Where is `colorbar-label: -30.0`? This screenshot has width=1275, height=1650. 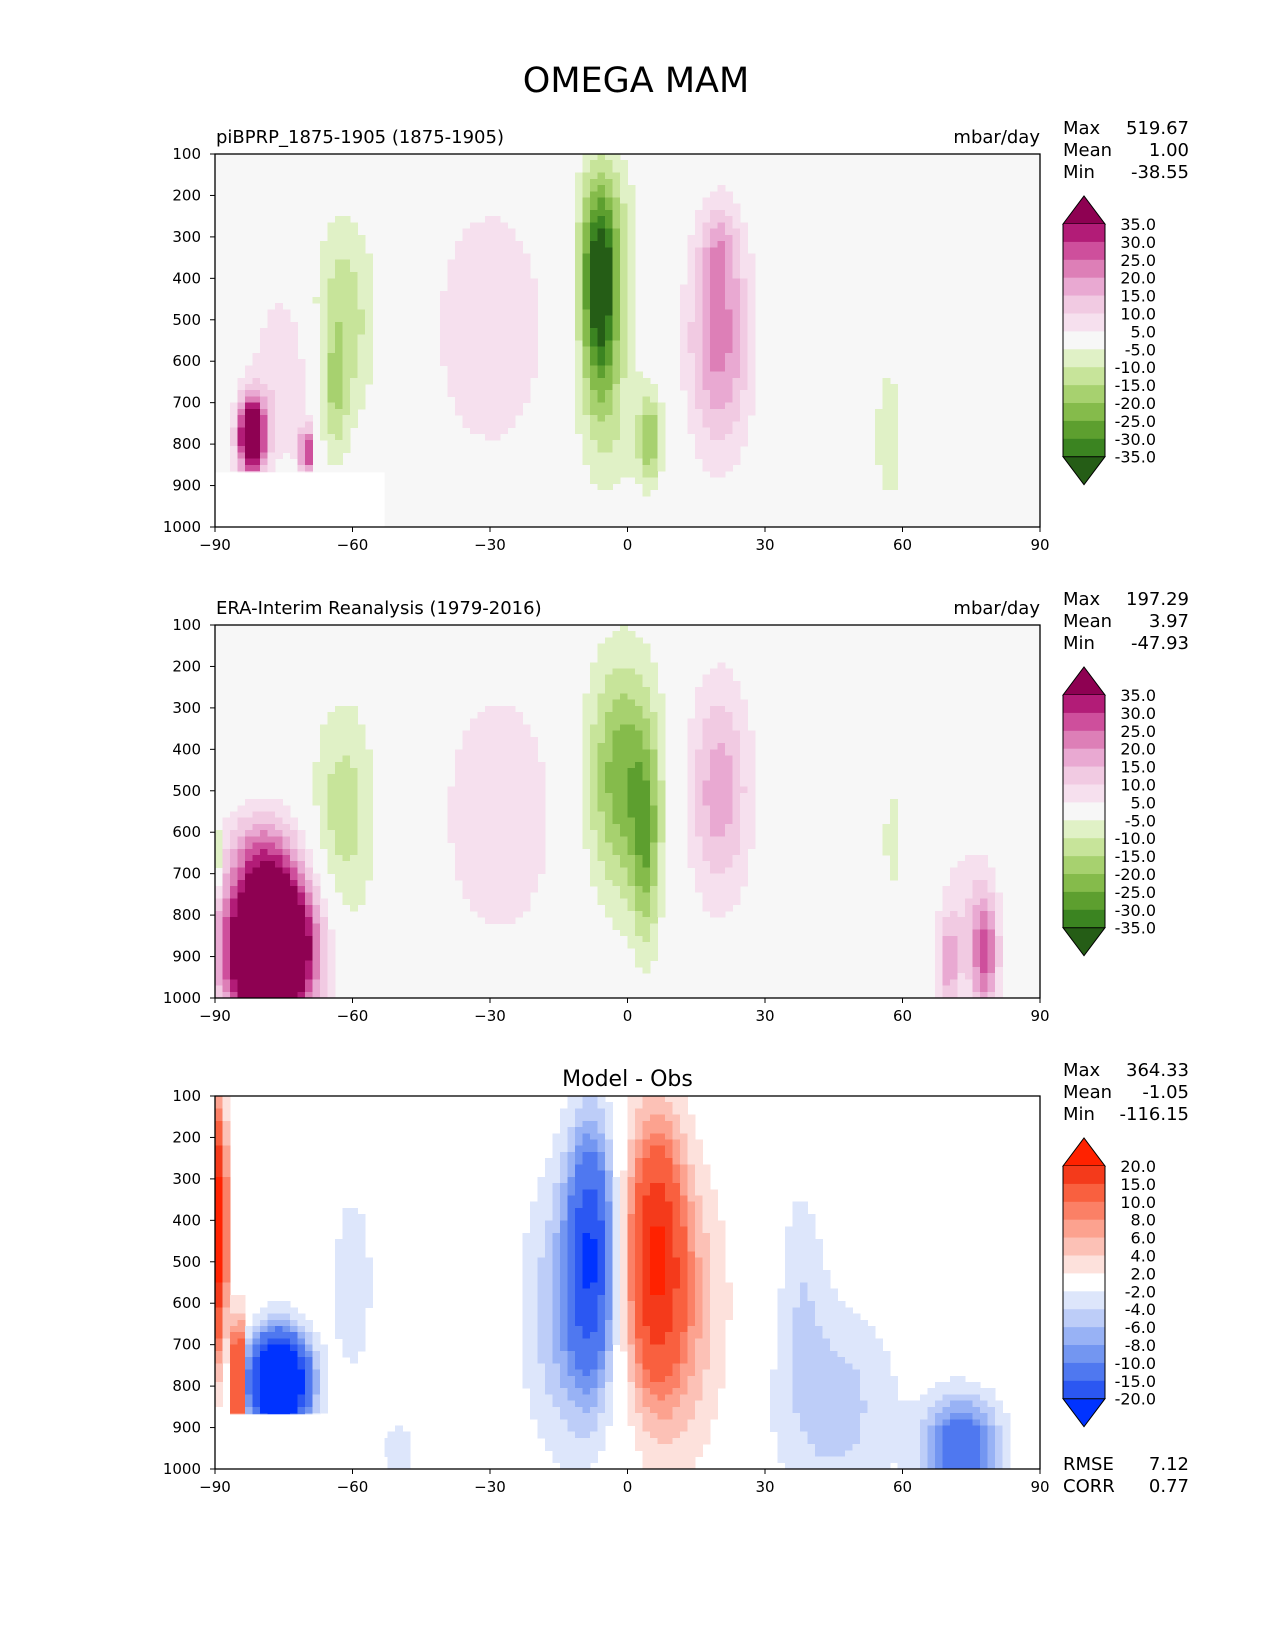 colorbar-label: -30.0 is located at coordinates (1135, 910).